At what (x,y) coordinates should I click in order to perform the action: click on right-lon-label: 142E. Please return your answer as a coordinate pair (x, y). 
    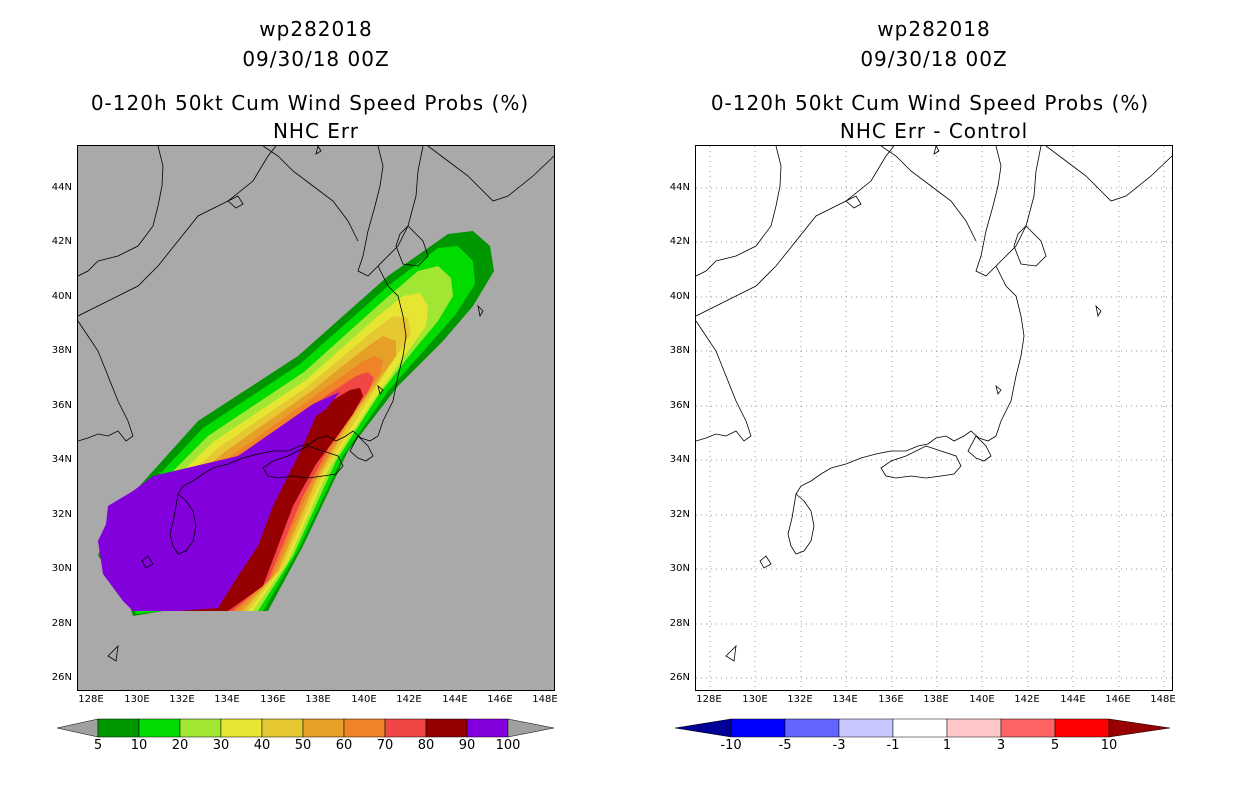
    Looking at the image, I should click on (1027, 699).